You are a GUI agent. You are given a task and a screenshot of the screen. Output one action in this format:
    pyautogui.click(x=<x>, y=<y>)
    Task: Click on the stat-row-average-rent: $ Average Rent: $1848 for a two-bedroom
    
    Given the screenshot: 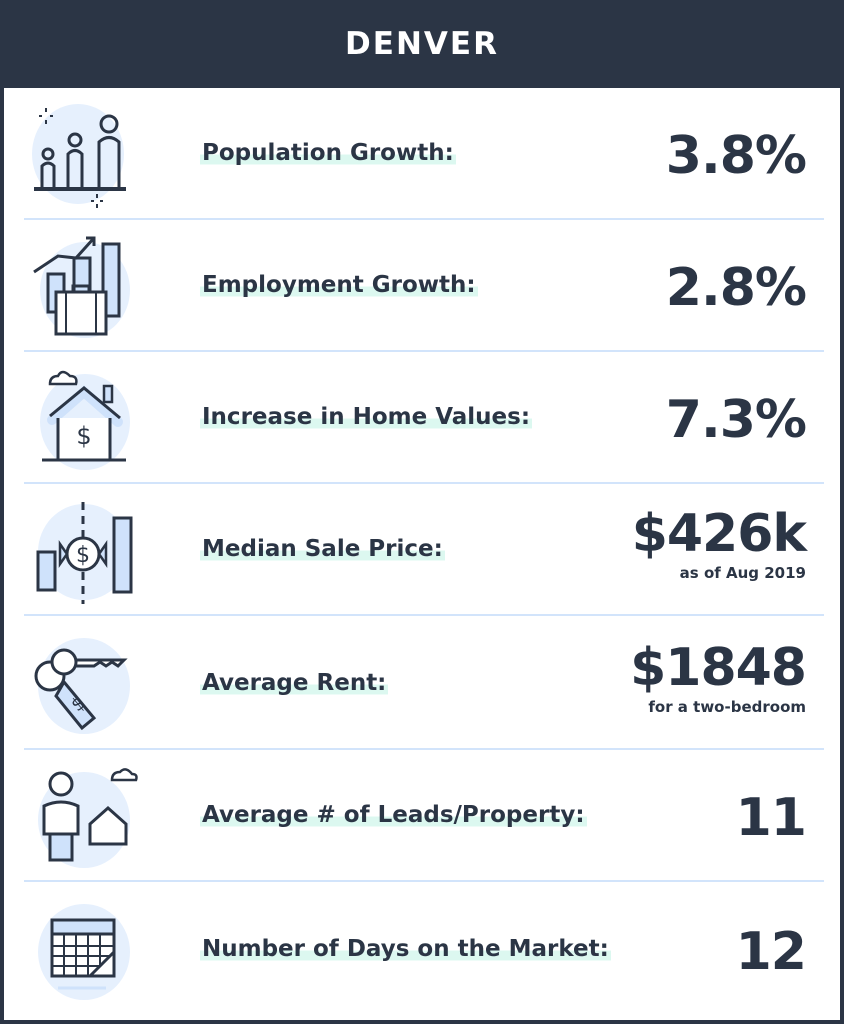 What is the action you would take?
    pyautogui.click(x=422, y=683)
    